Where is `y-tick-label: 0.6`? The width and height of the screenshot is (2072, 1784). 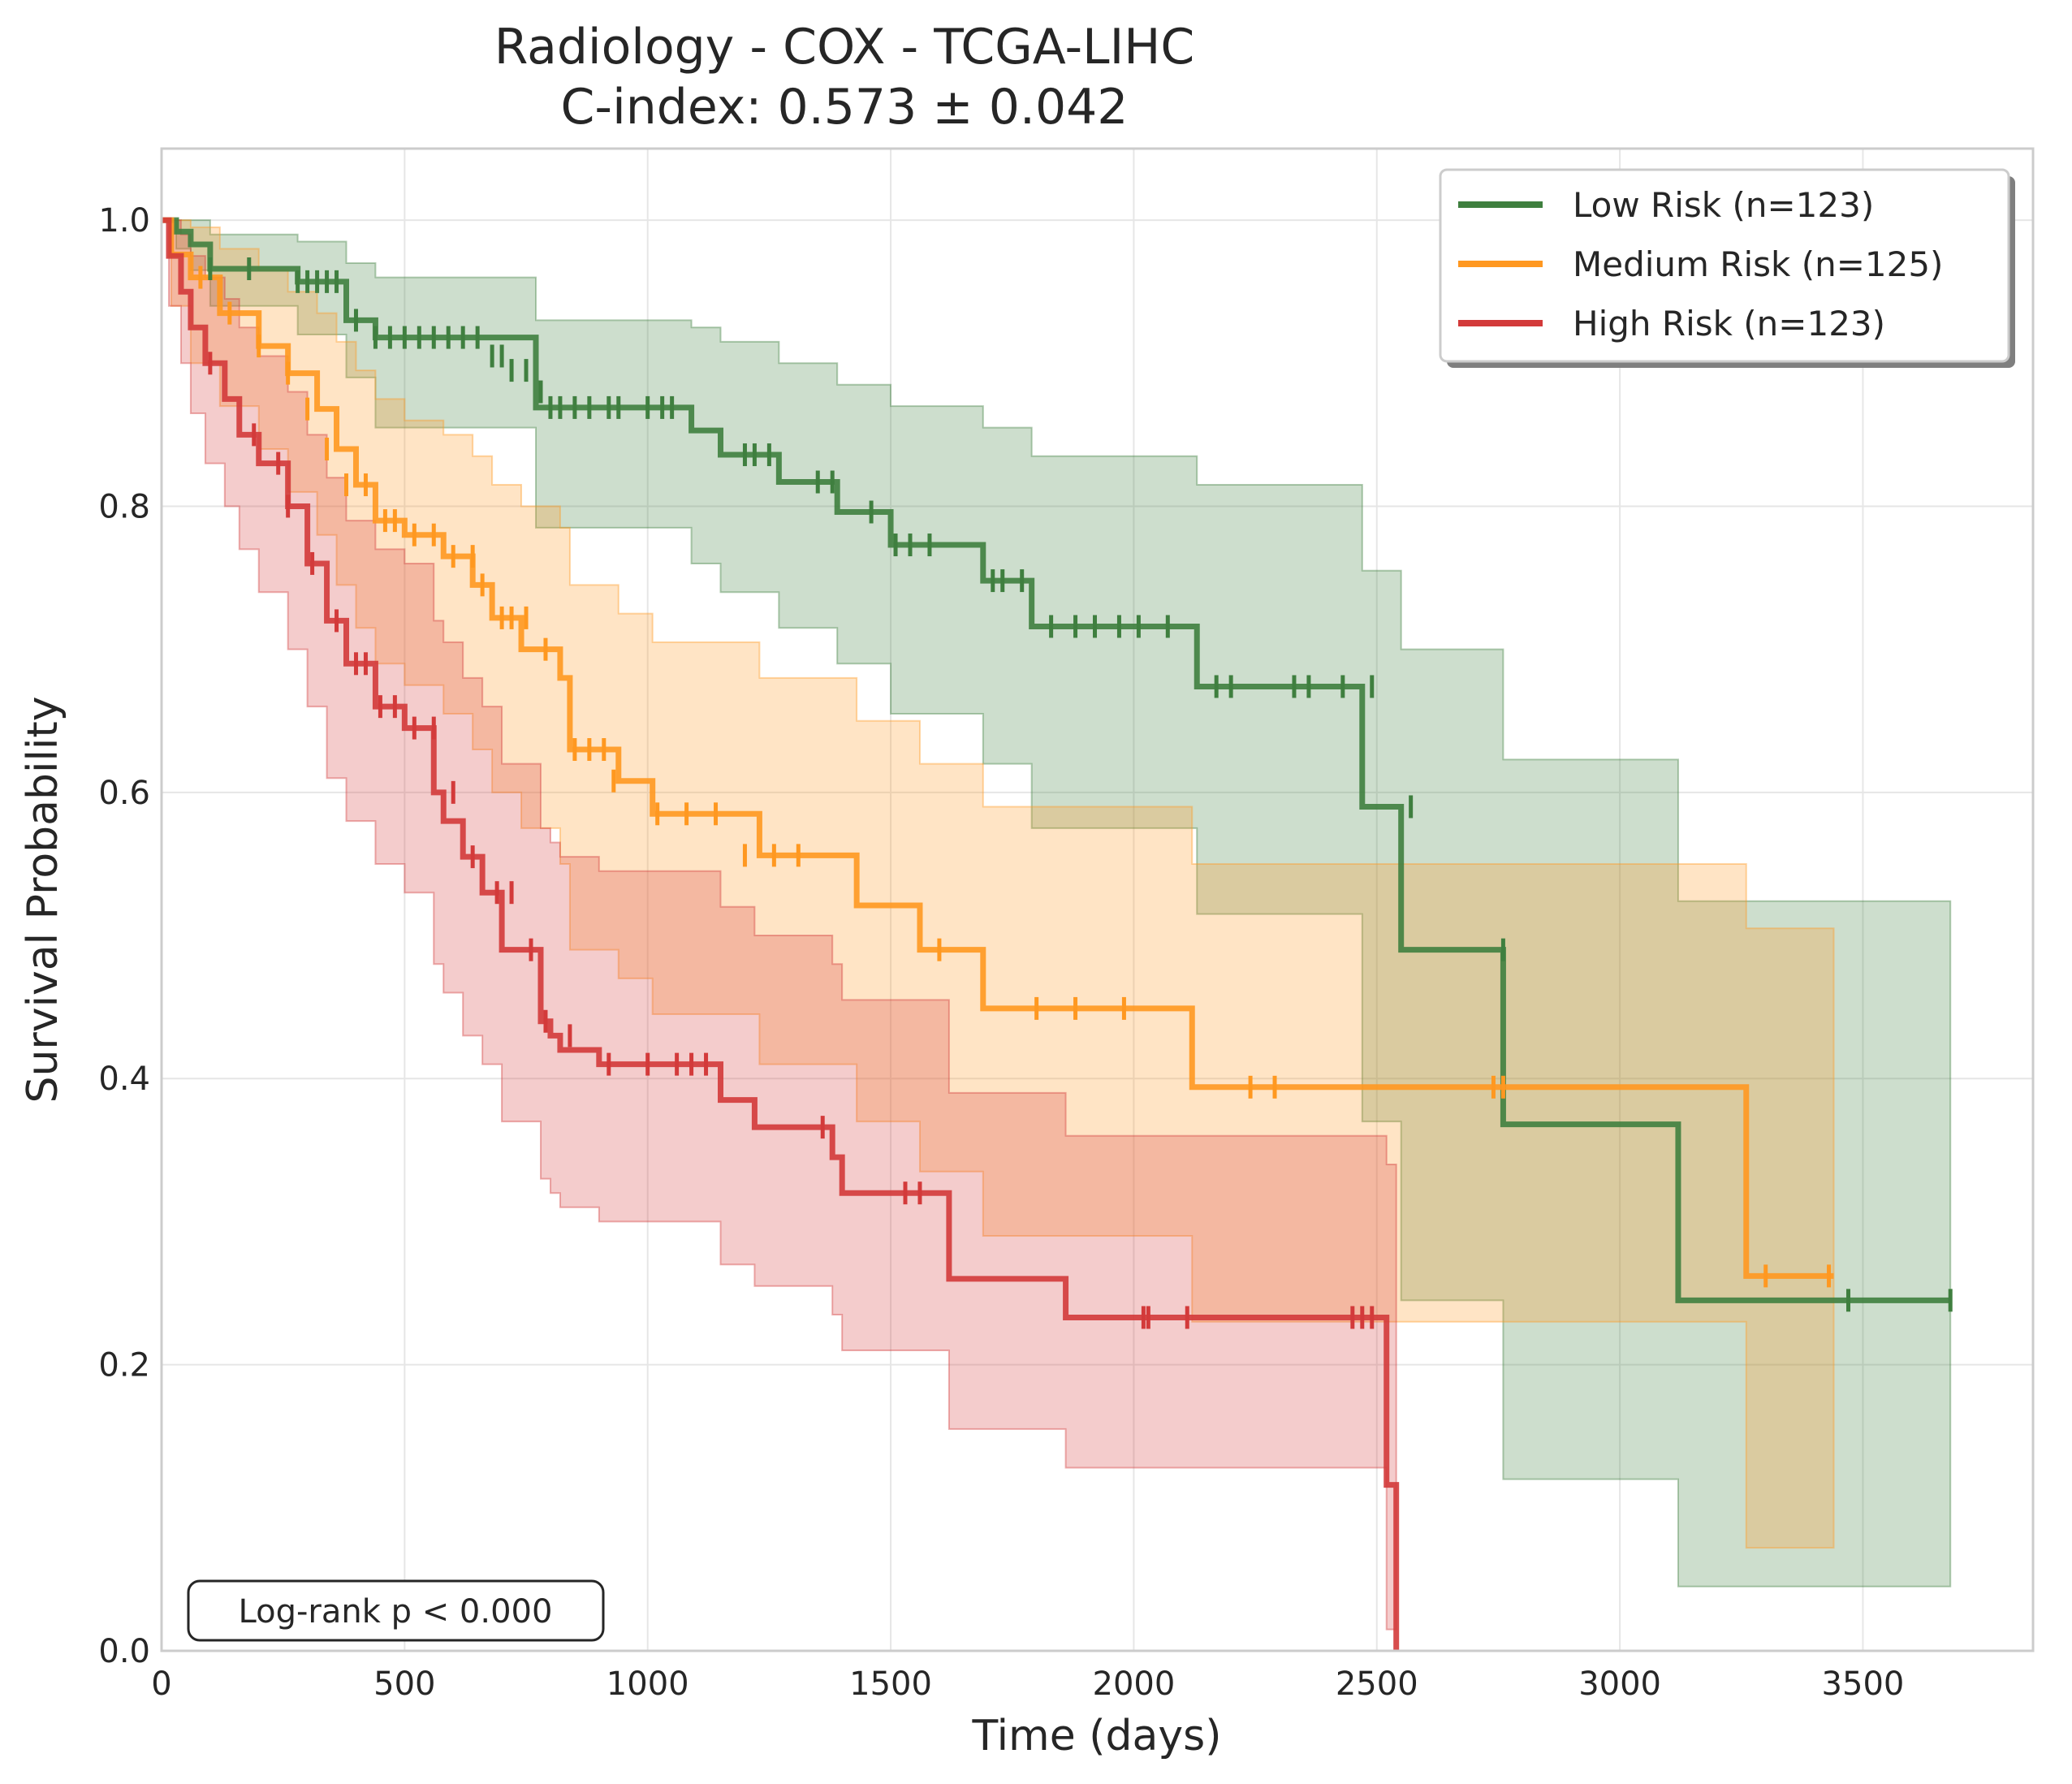 y-tick-label: 0.6 is located at coordinates (124, 793).